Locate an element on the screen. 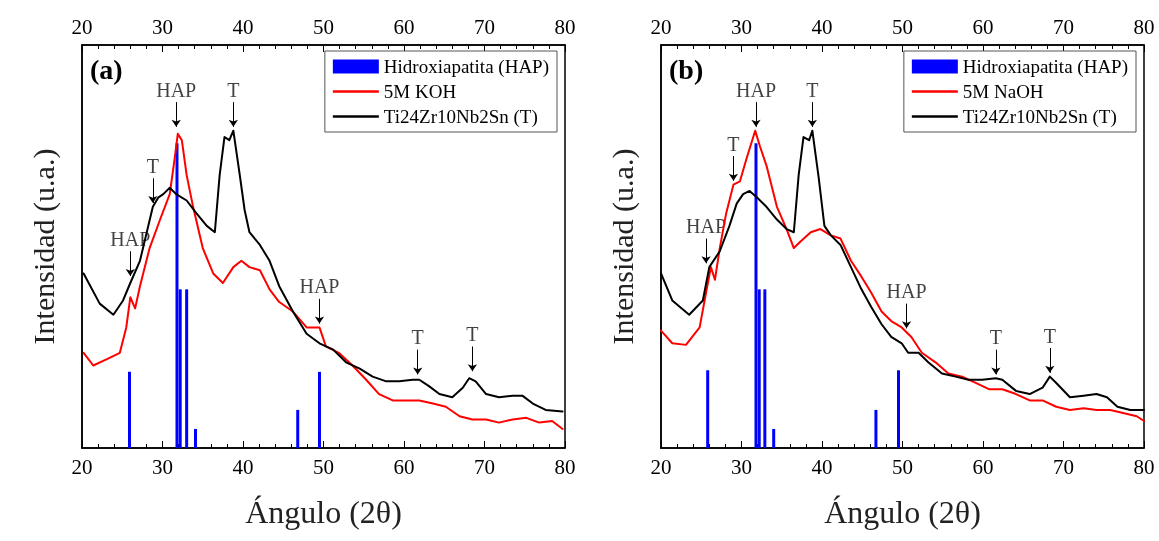 The width and height of the screenshot is (1159, 541). text: (a) is located at coordinates (106, 69).